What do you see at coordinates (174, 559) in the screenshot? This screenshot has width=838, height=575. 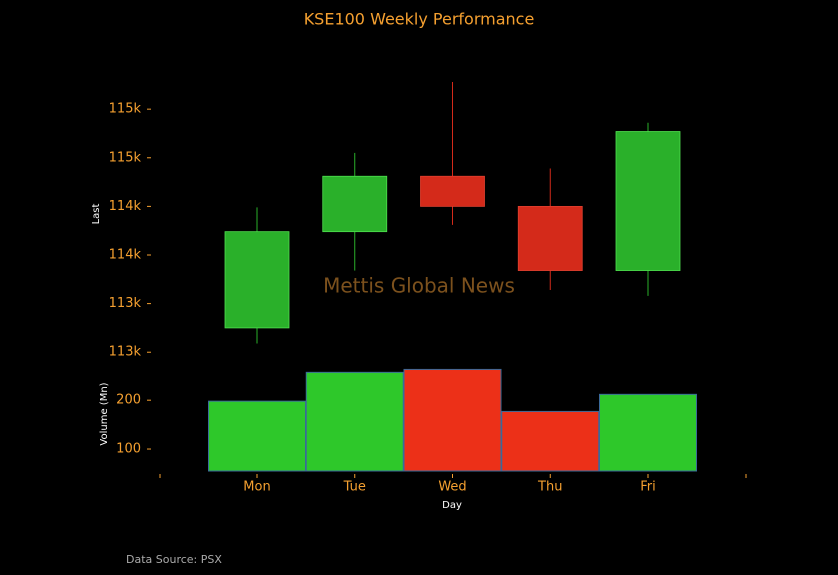 I see `source-note: Data Source: PSX` at bounding box center [174, 559].